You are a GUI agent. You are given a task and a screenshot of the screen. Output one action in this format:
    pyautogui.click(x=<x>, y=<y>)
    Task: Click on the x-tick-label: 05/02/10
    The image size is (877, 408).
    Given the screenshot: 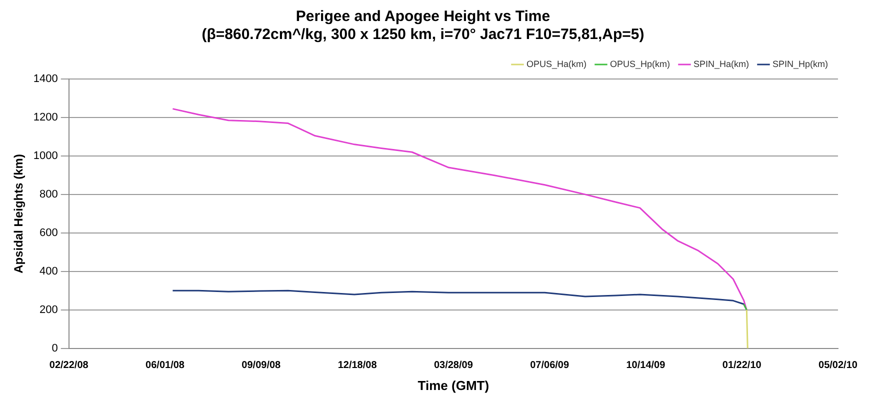 What is the action you would take?
    pyautogui.click(x=838, y=366)
    